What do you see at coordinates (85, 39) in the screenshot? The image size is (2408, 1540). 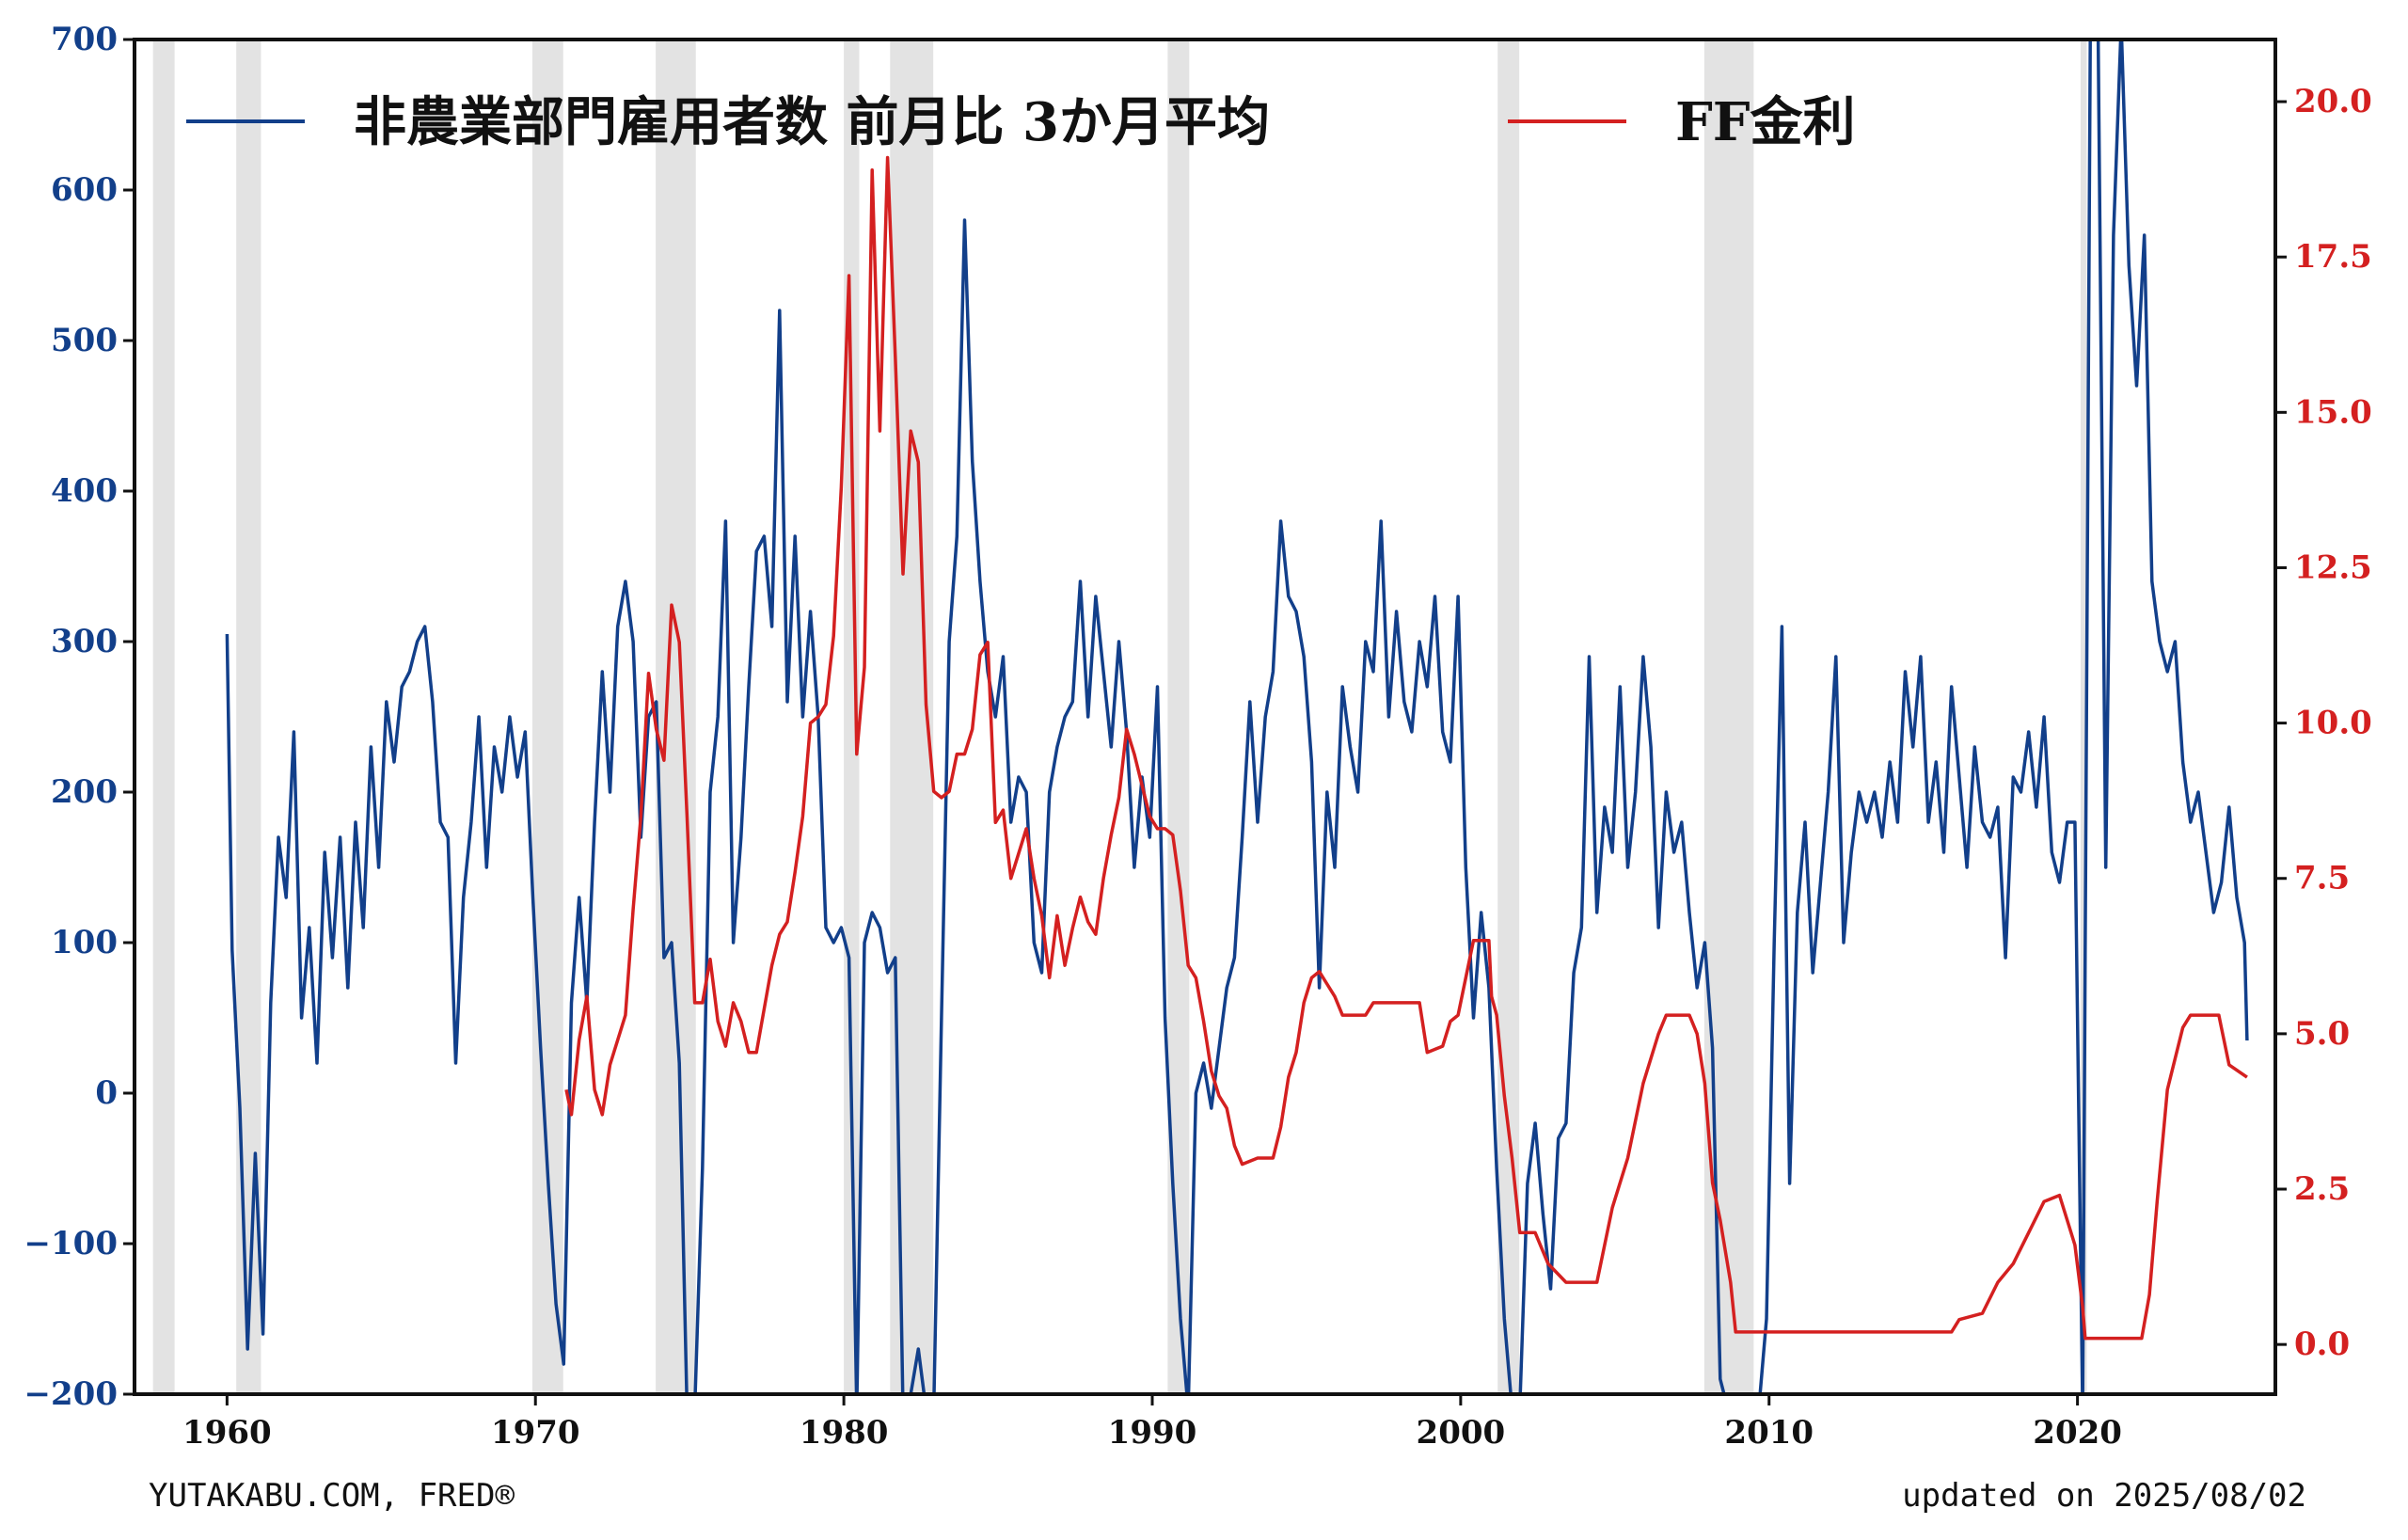 I see `y-left-tick-label: 700` at bounding box center [85, 39].